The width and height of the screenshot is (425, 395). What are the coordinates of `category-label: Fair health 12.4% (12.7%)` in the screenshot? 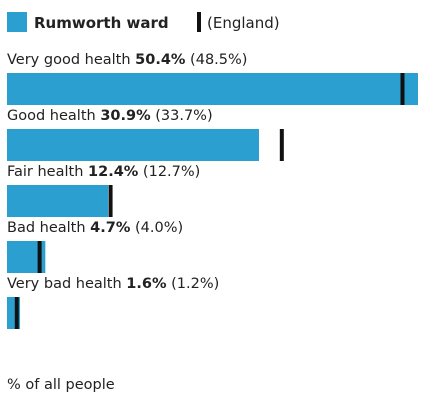 It's located at (103, 172).